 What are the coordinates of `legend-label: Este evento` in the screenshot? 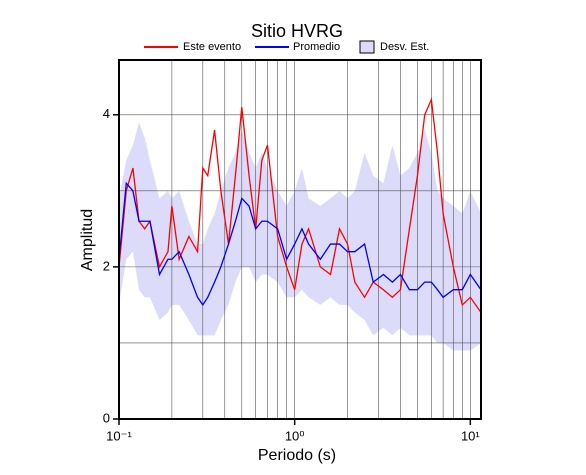 It's located at (212, 47).